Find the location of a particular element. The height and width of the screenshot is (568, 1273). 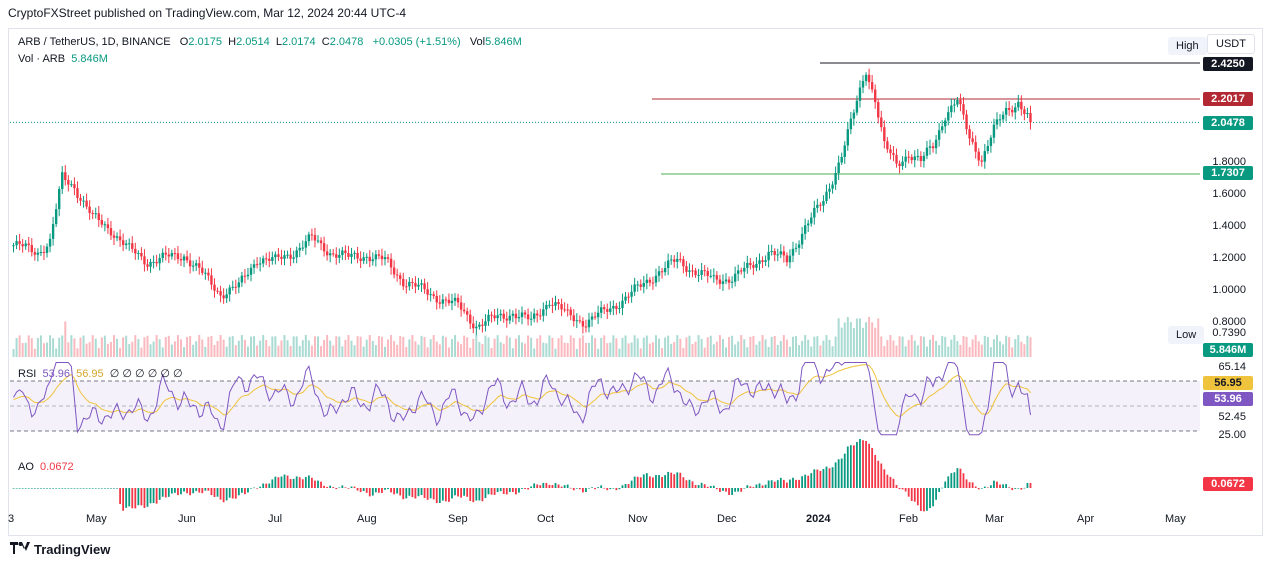

currency-button: USDT is located at coordinates (1231, 44).